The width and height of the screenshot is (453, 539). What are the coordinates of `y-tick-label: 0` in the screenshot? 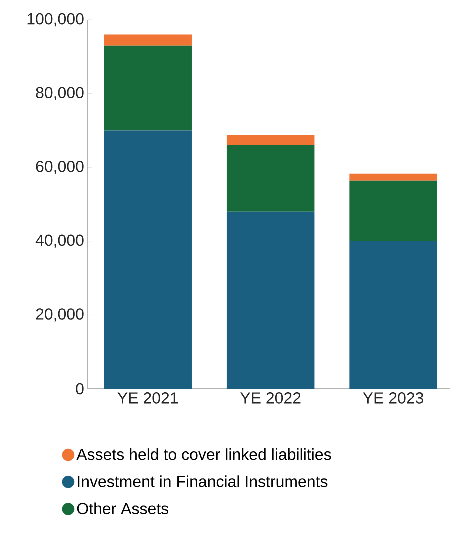 It's located at (80, 389).